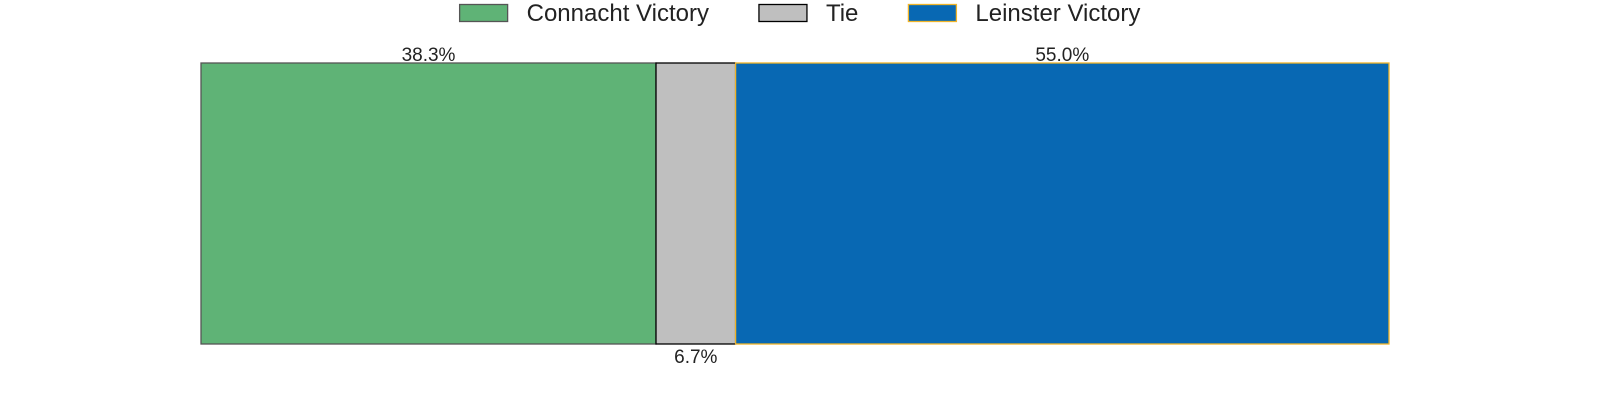  I want to click on legend-label-tie: Tie, so click(842, 13).